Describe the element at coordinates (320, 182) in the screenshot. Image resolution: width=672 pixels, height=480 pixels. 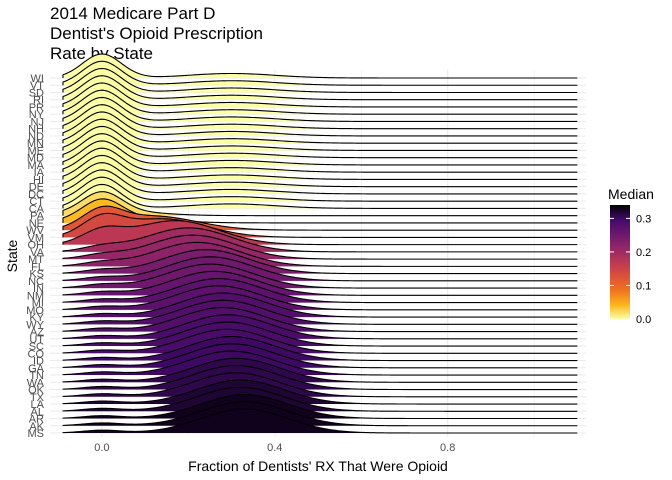
I see `ridge-outline-dc` at that location.